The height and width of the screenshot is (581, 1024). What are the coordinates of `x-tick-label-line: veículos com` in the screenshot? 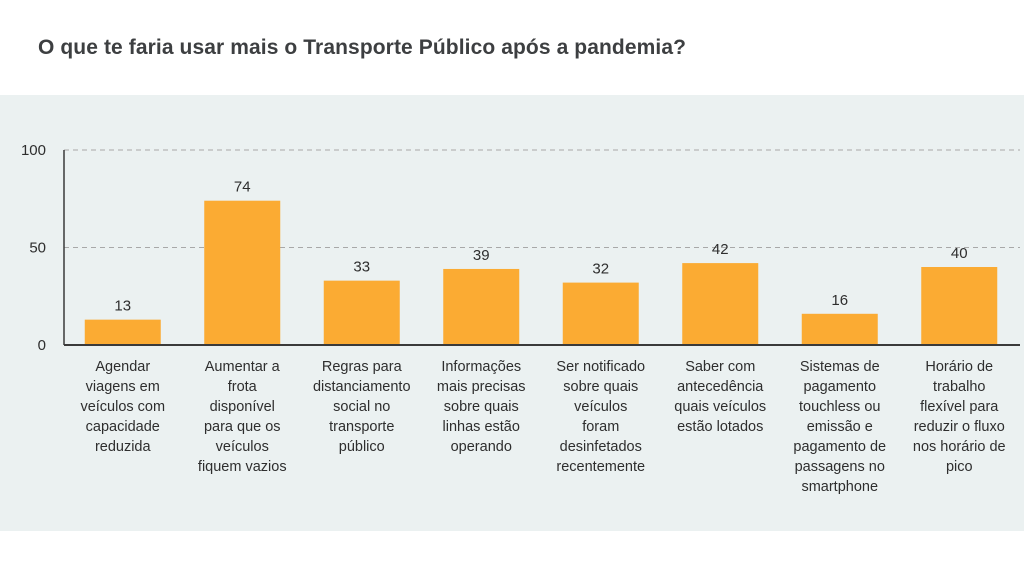 It's located at (123, 407).